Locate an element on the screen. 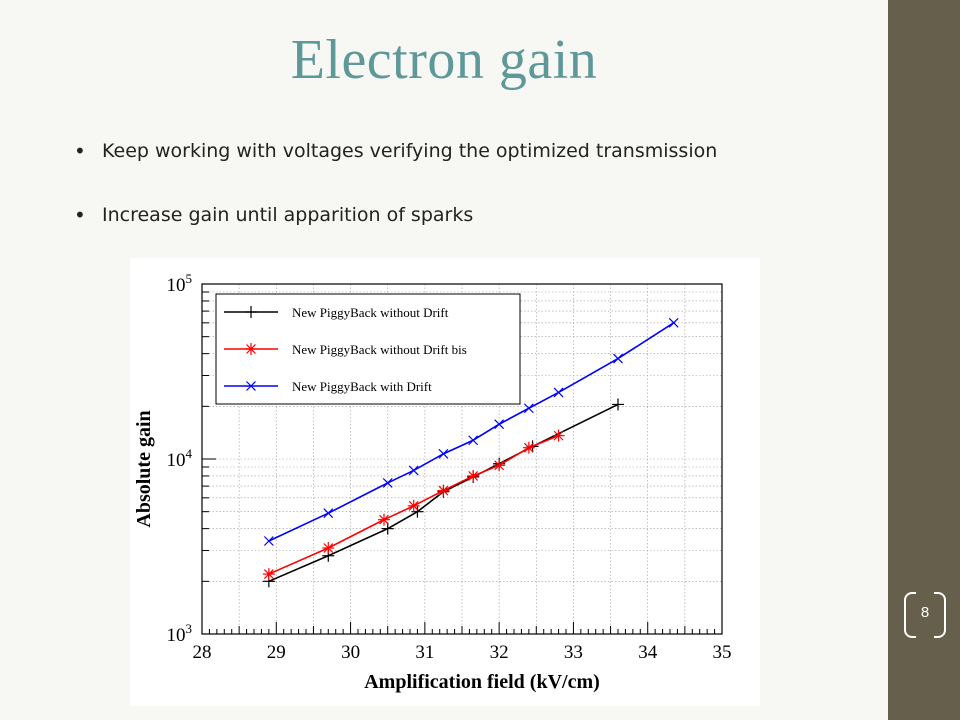 This screenshot has height=720, width=960. x-tick-label: 28 is located at coordinates (202, 652).